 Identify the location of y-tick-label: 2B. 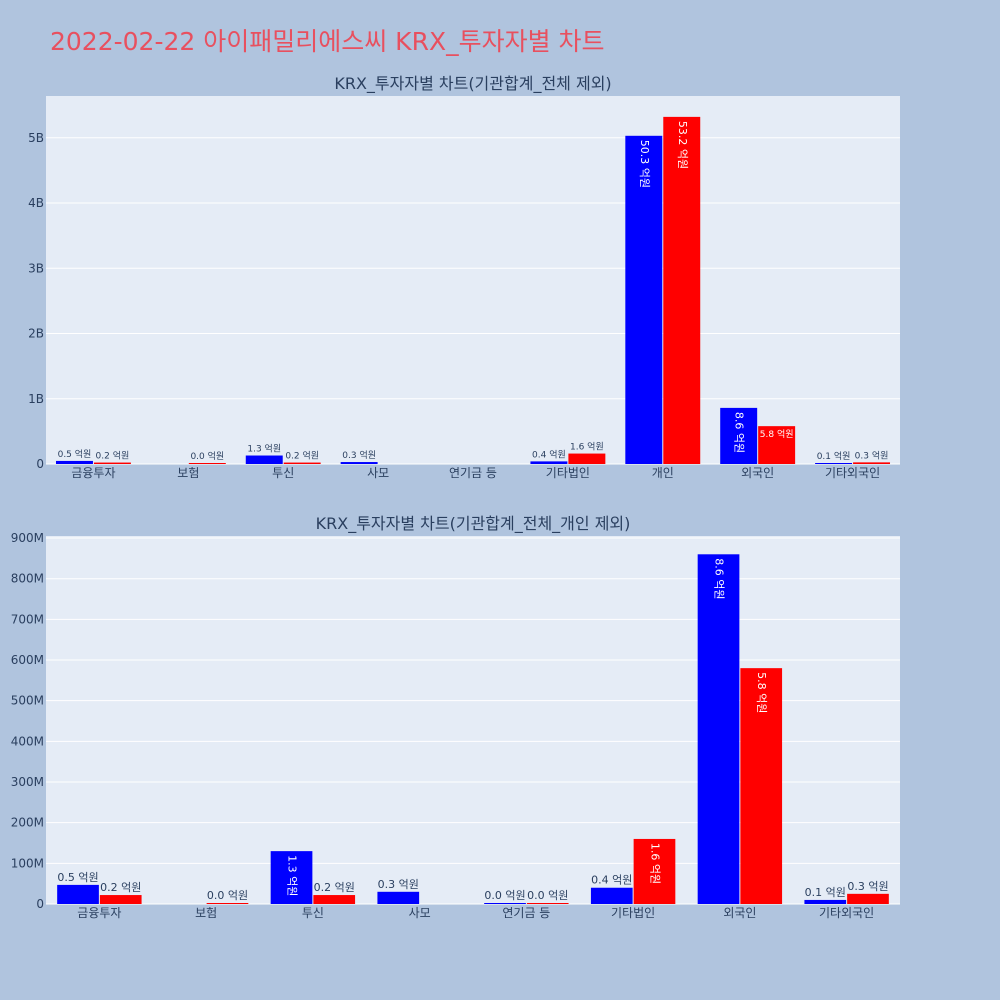
(36, 334).